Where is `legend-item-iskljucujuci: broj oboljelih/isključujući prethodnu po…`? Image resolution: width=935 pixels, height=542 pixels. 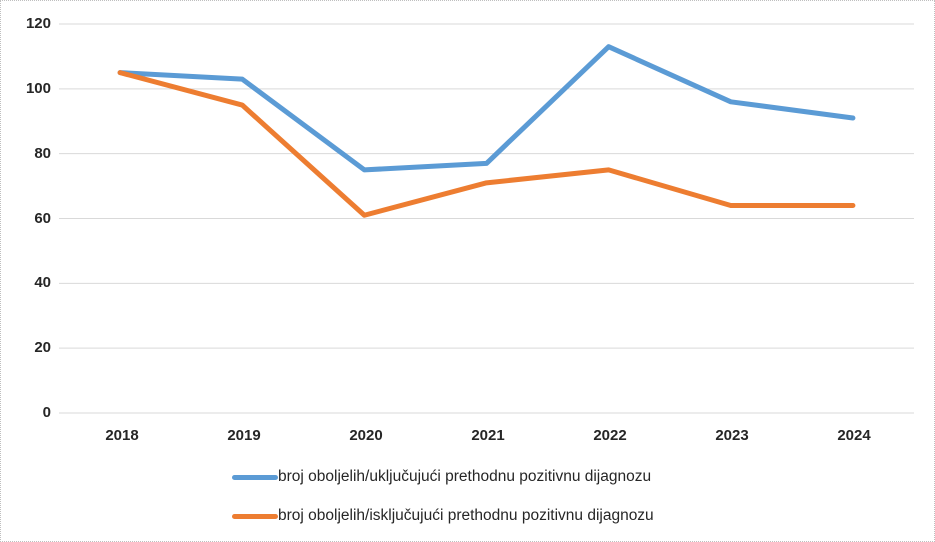
legend-item-iskljucujuci: broj oboljelih/isključujući prethodnu po… is located at coordinates (443, 516).